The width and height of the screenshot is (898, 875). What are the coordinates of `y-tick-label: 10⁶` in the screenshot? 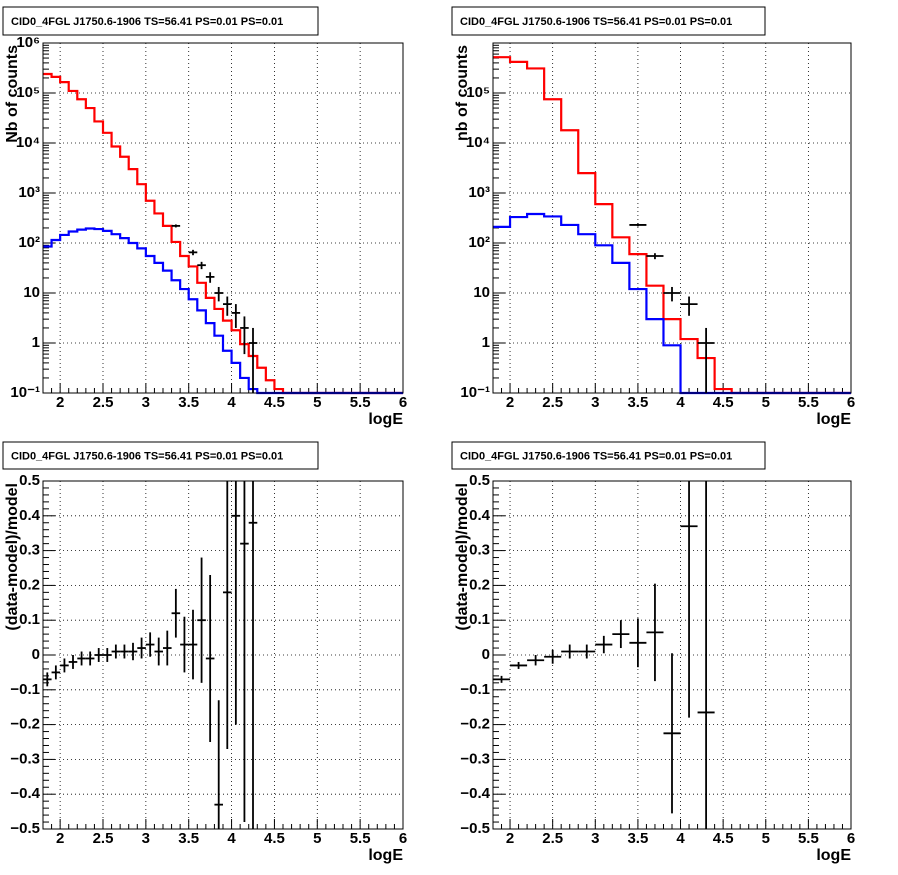 It's located at (28, 42).